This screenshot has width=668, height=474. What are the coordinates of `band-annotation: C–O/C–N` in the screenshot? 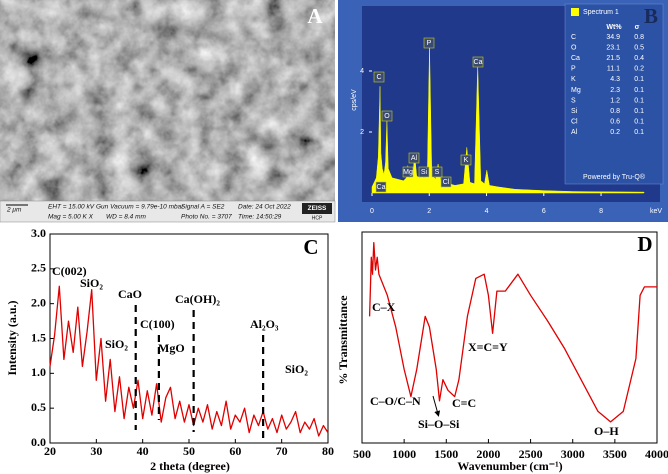 It's located at (395, 401).